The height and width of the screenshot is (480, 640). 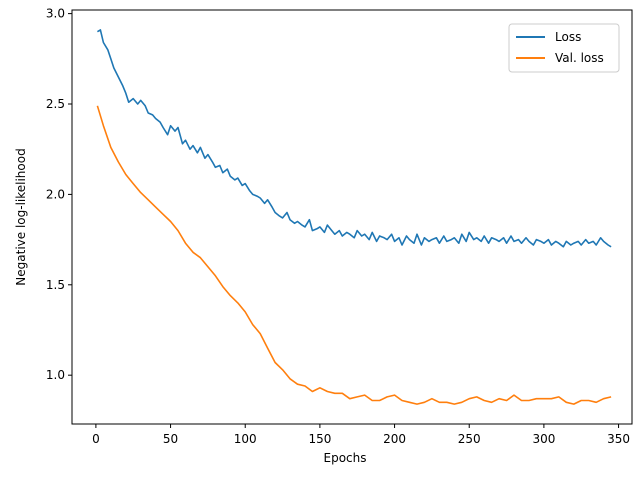 I want to click on legend-label-loss: Loss, so click(x=568, y=37).